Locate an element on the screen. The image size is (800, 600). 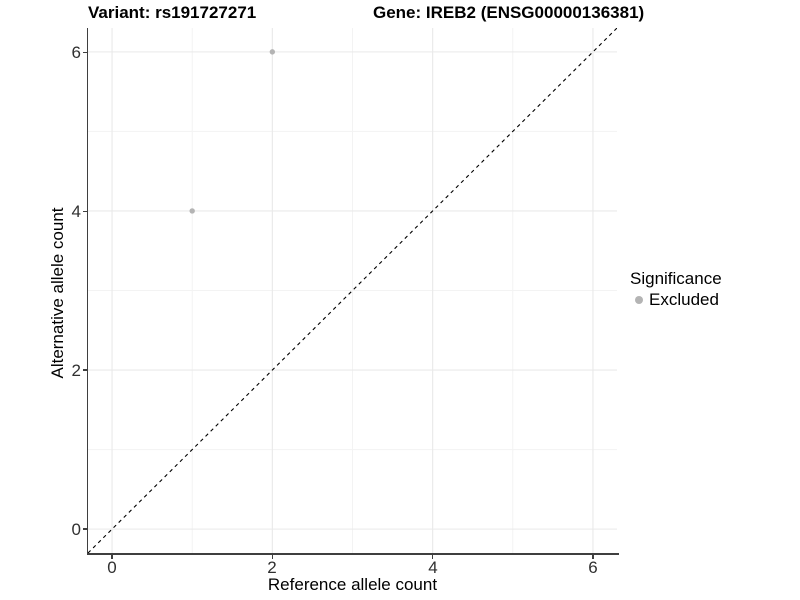
y-tick-label: 6 is located at coordinates (76, 52).